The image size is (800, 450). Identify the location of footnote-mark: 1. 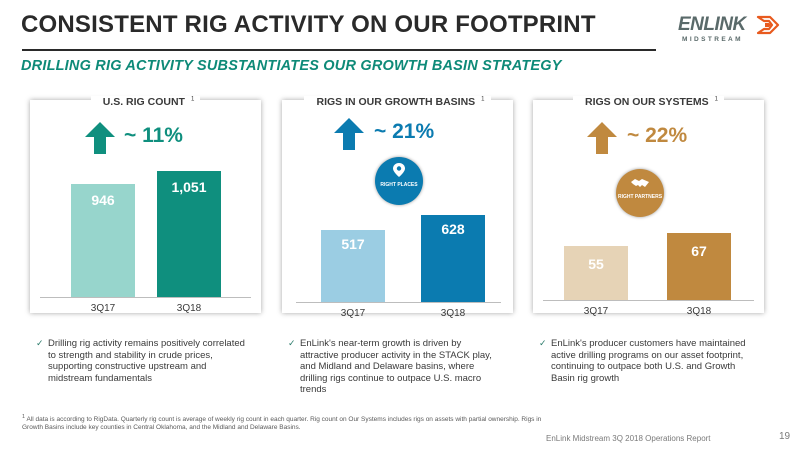
(24, 417).